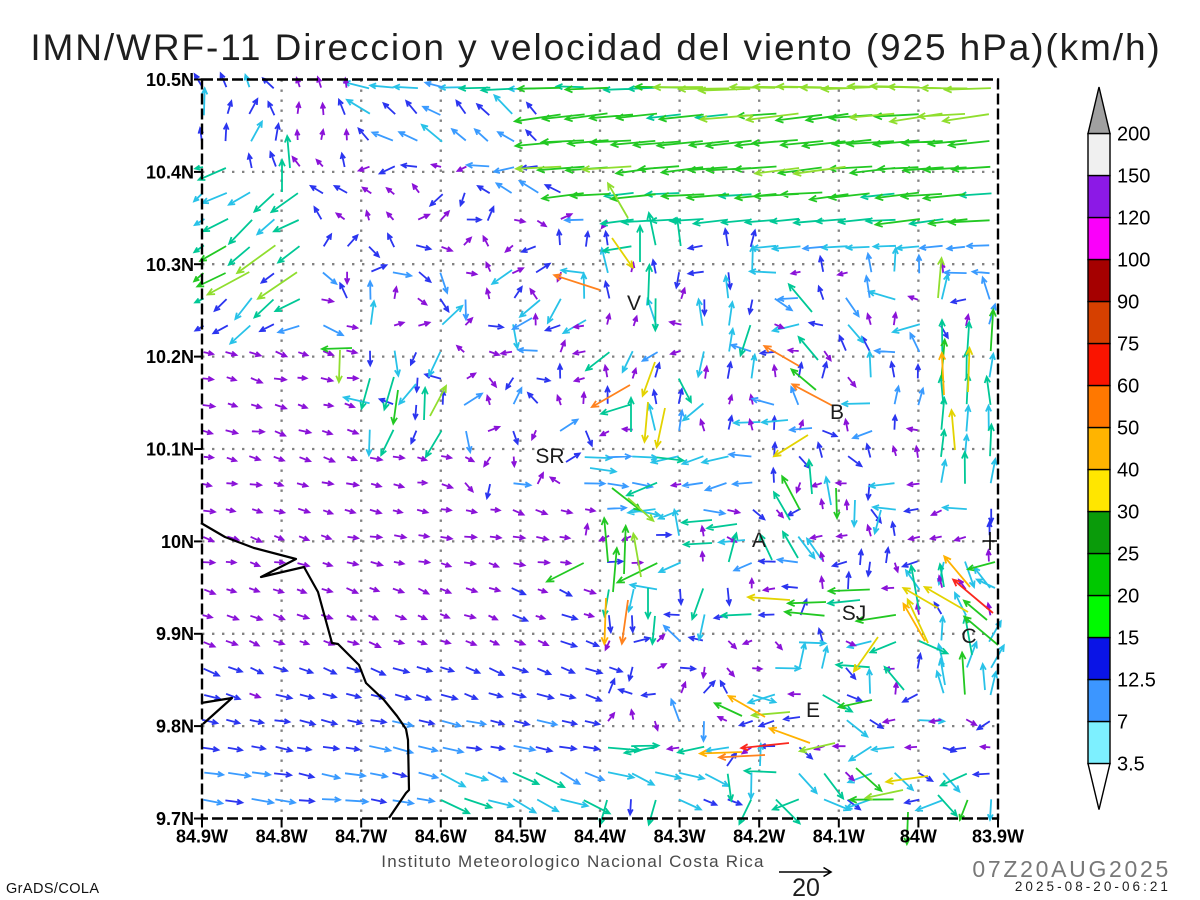 Image resolution: width=1200 pixels, height=900 pixels. What do you see at coordinates (1128, 303) in the screenshot?
I see `svg-text: 90` at bounding box center [1128, 303].